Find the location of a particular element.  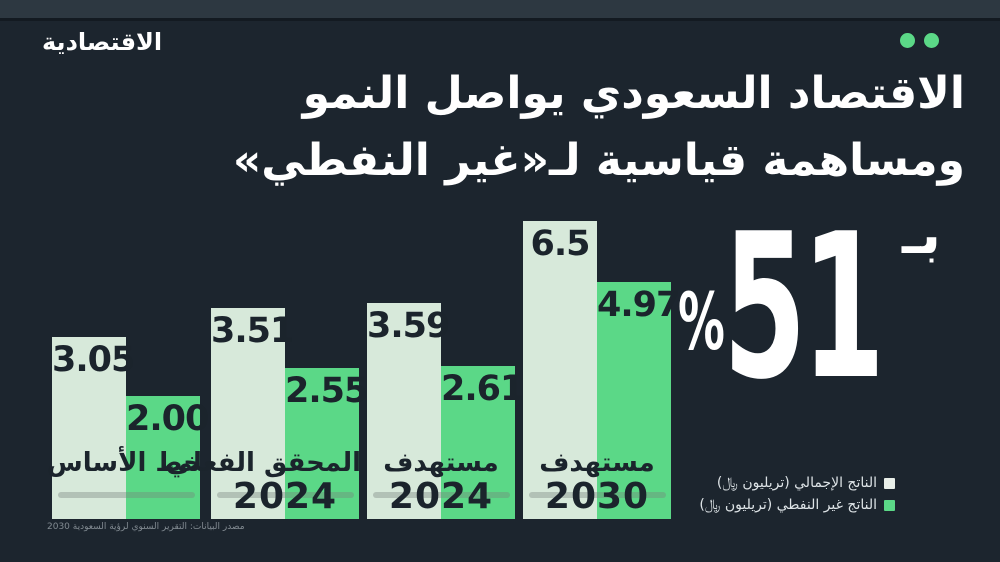

bar-total-3: 3.59 is located at coordinates (408, 411).